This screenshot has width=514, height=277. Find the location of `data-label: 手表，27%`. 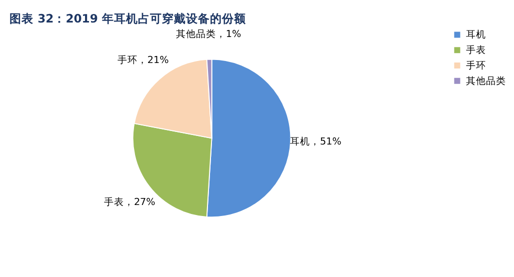

data-label: 手表，27% is located at coordinates (130, 202).